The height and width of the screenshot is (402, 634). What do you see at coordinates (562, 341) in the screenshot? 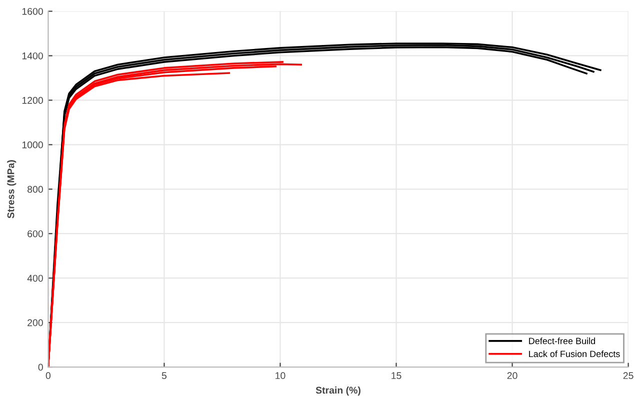
I see `legend-label: Defect-free Build` at bounding box center [562, 341].